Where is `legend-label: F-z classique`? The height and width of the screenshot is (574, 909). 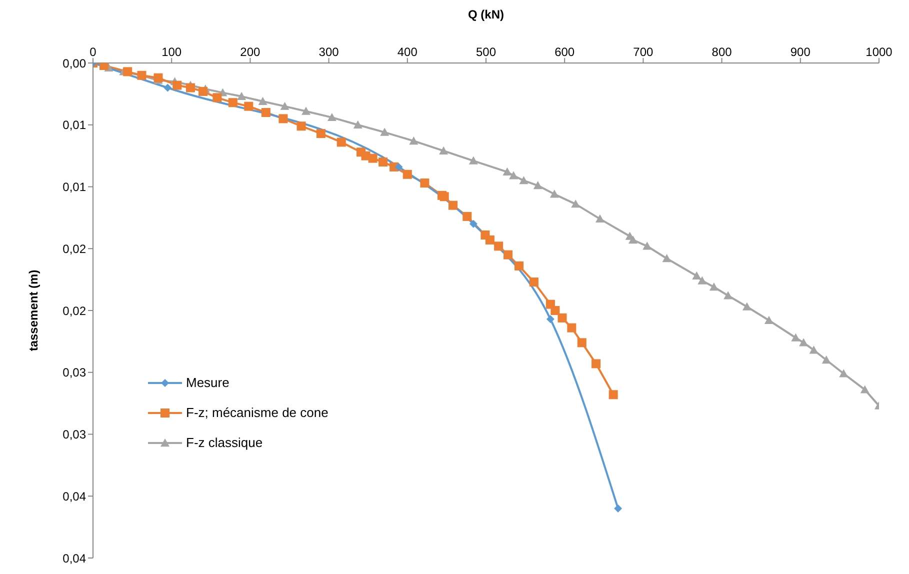
legend-label: F-z classique is located at coordinates (224, 443).